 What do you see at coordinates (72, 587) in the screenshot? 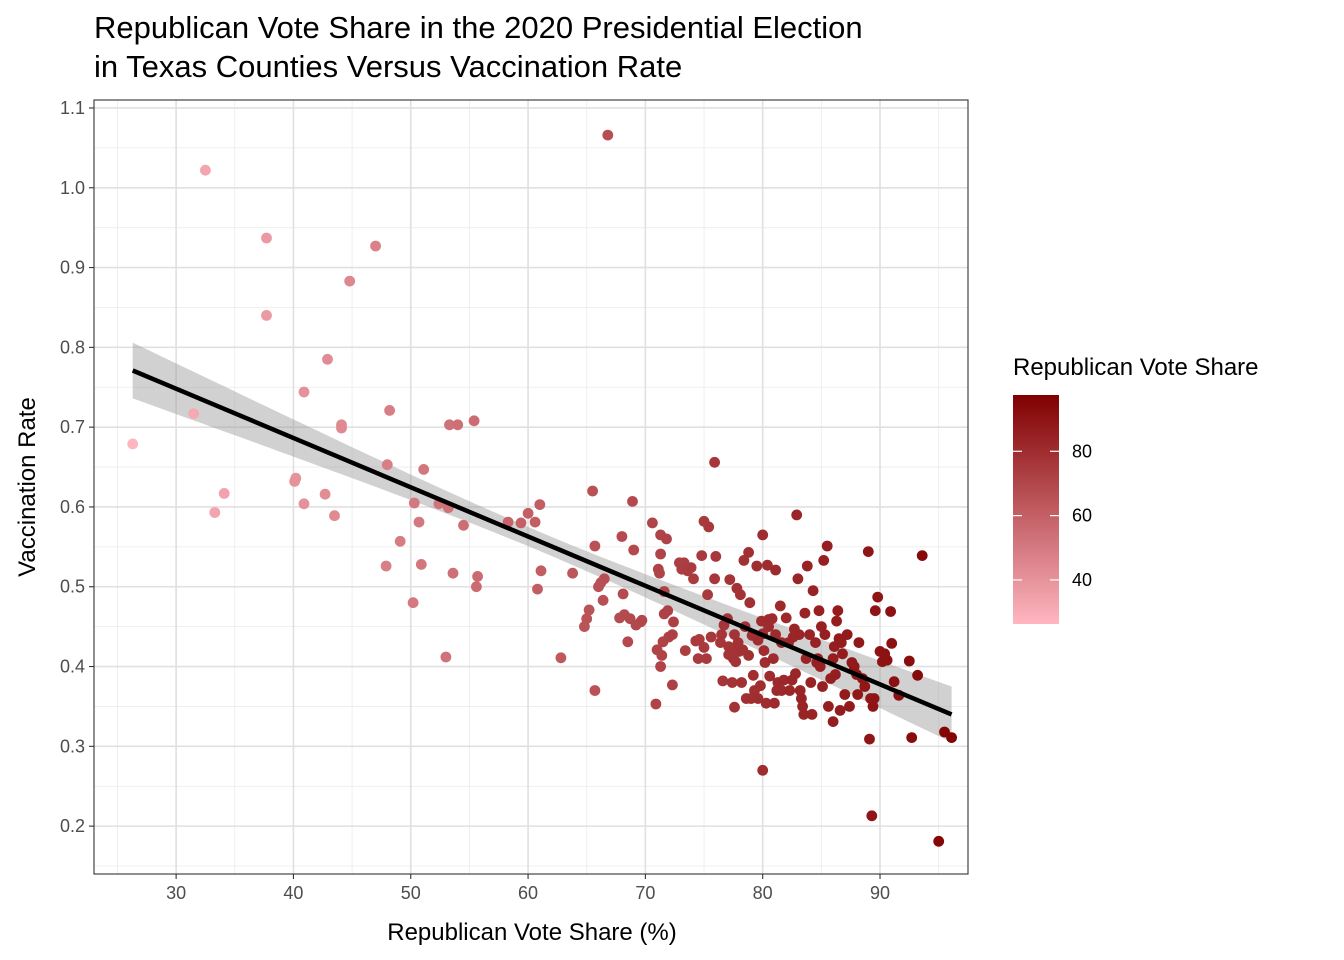
I see `y-tick-label: 0.5` at bounding box center [72, 587].